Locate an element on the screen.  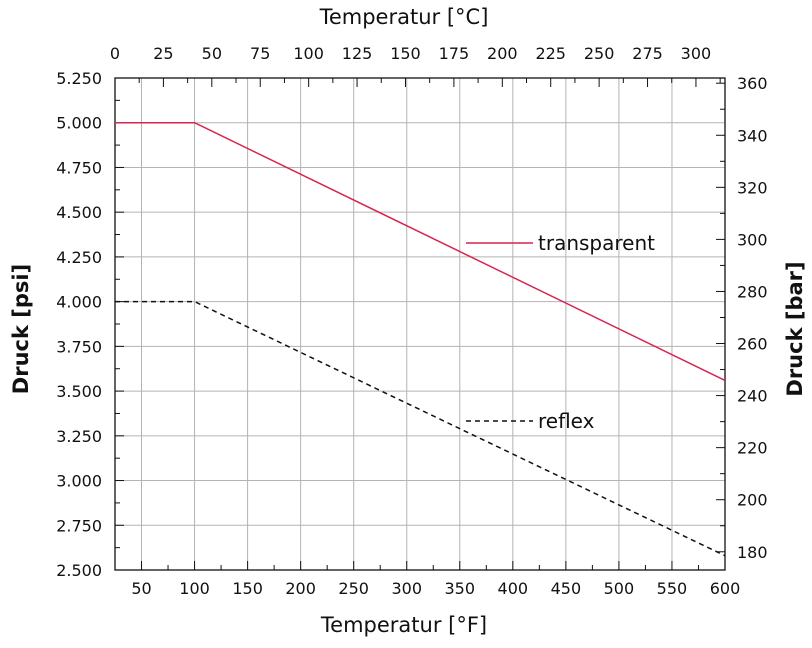
y-right-tick-label: 300 is located at coordinates (752, 239).